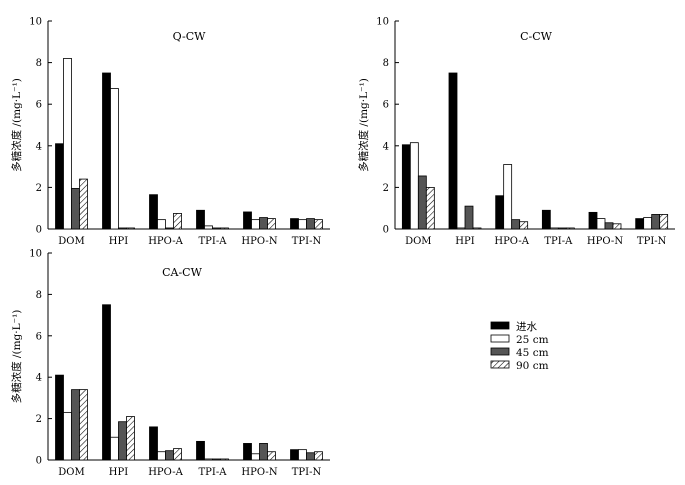  What do you see at coordinates (500, 351) in the screenshot?
I see `legend-swatch-45cm` at bounding box center [500, 351].